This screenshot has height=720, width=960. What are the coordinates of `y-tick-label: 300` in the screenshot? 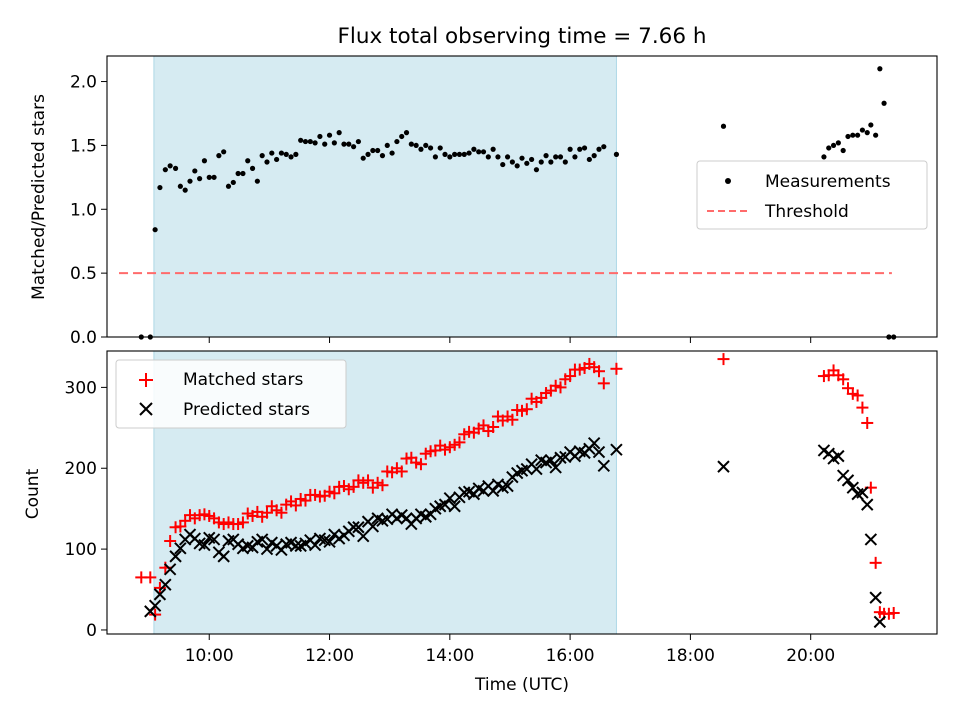 It's located at (81, 388).